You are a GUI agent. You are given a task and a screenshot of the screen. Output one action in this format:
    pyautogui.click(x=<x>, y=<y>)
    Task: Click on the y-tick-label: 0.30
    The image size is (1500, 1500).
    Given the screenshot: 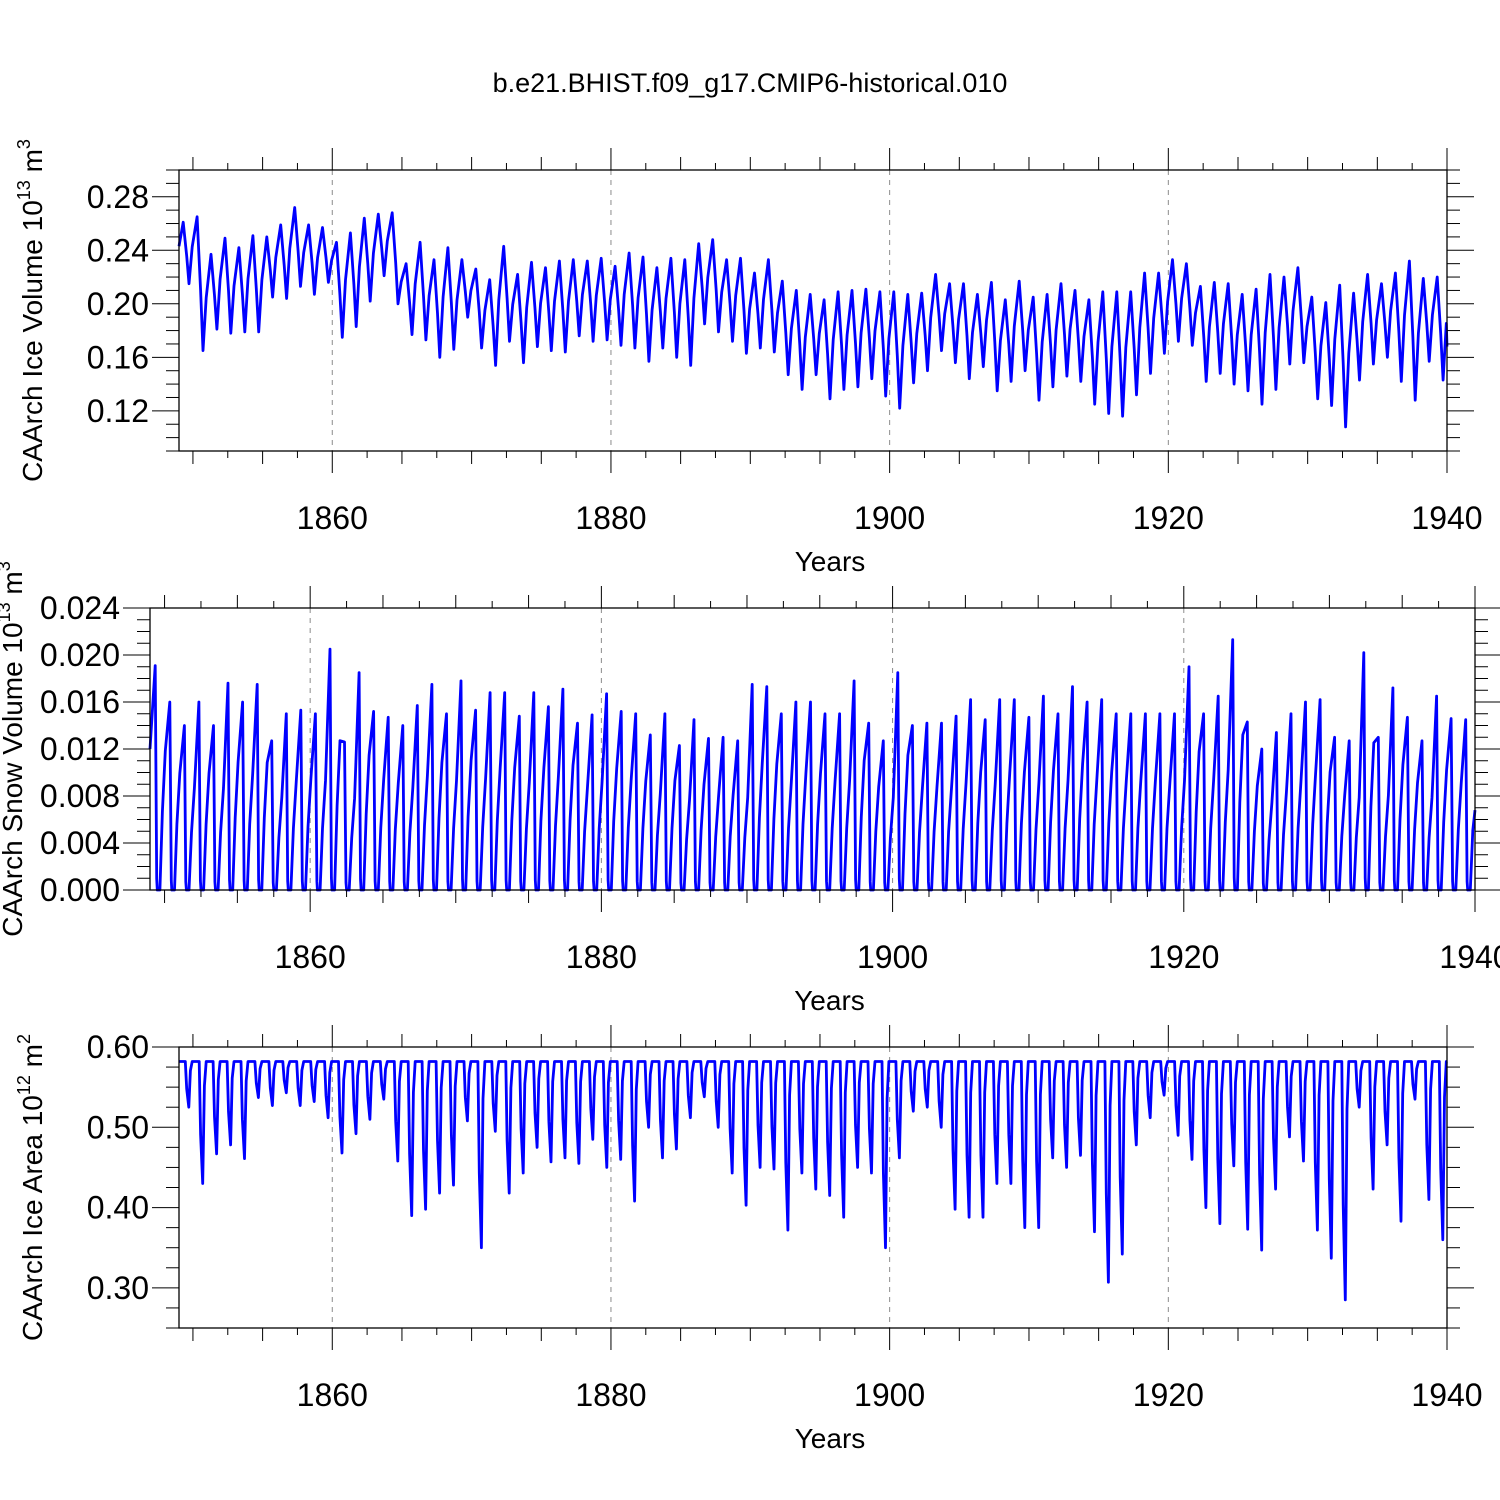 What is the action you would take?
    pyautogui.click(x=118, y=1288)
    